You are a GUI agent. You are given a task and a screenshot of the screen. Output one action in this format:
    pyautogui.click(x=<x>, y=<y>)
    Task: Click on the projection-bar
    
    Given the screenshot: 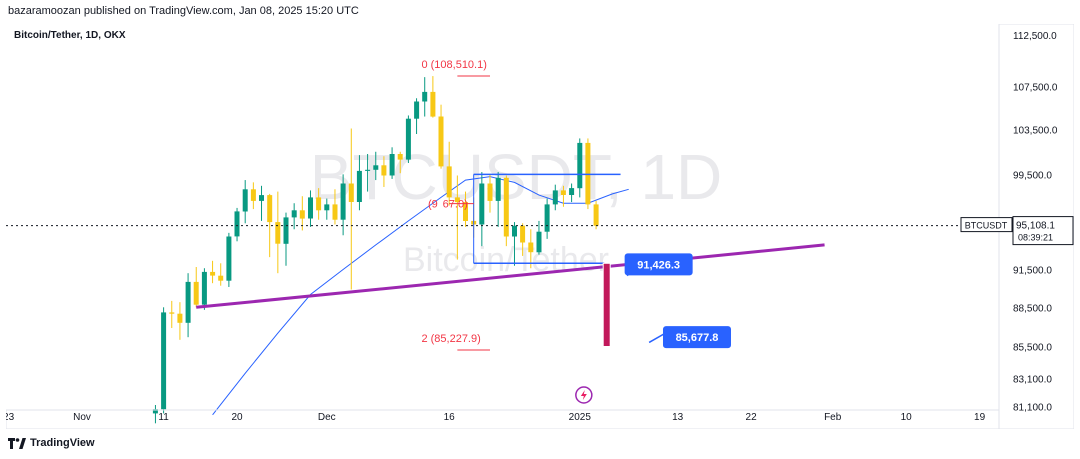 What is the action you would take?
    pyautogui.click(x=606, y=304)
    